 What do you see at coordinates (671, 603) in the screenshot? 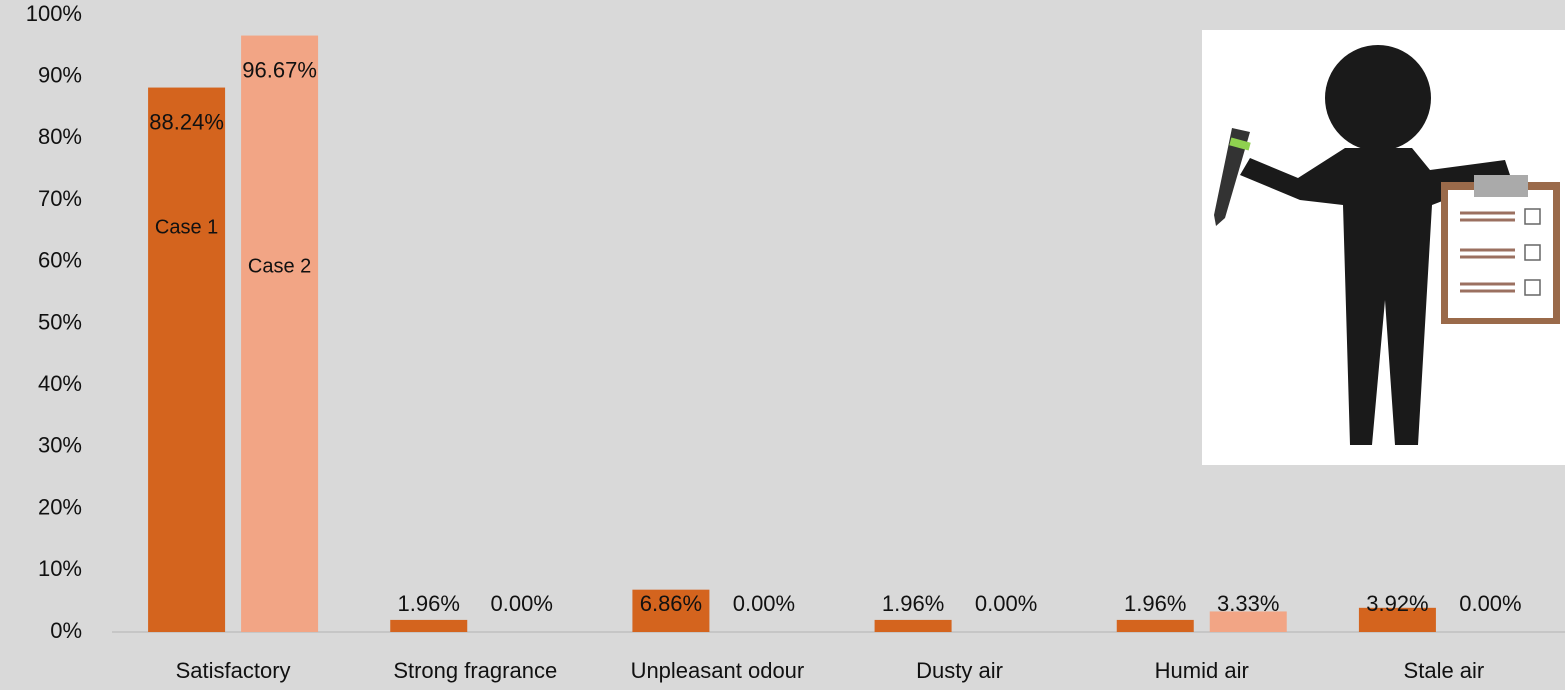
I see `data-label: 6.86%` at bounding box center [671, 603].